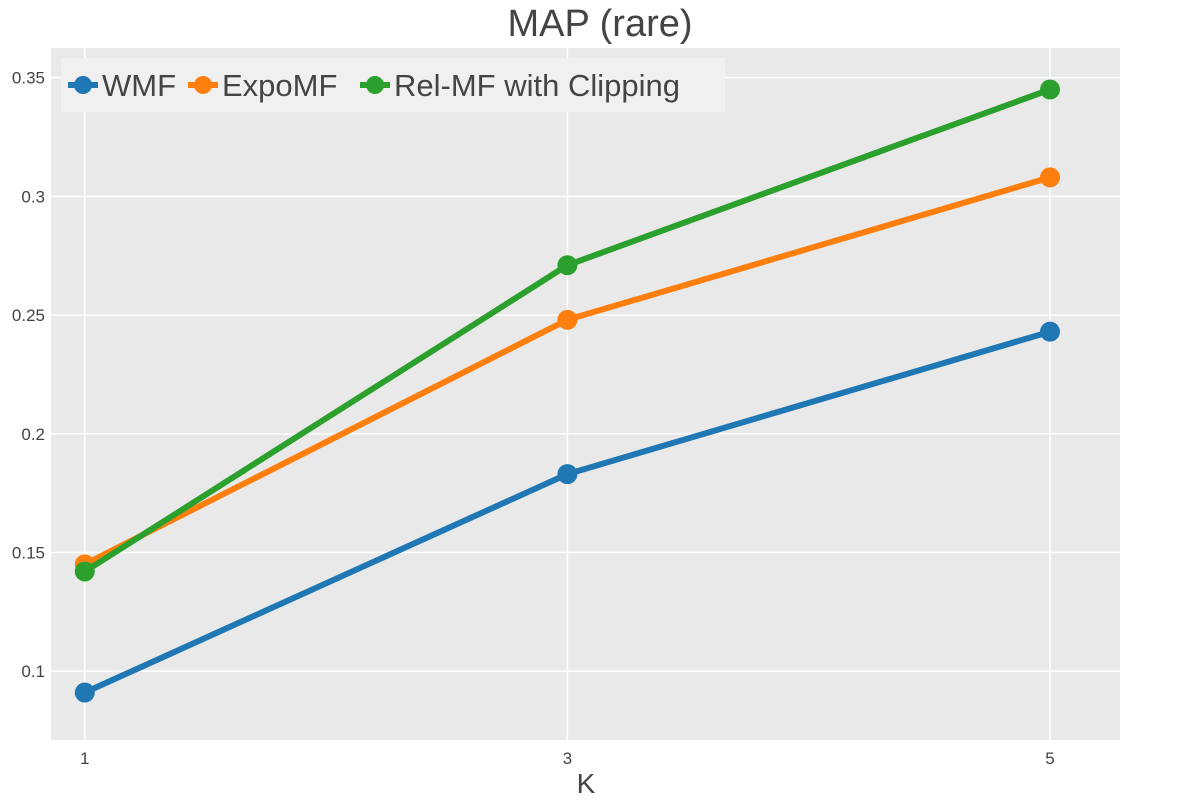 This screenshot has height=800, width=1200. Describe the element at coordinates (586, 783) in the screenshot. I see `x-axis-label: K` at that location.